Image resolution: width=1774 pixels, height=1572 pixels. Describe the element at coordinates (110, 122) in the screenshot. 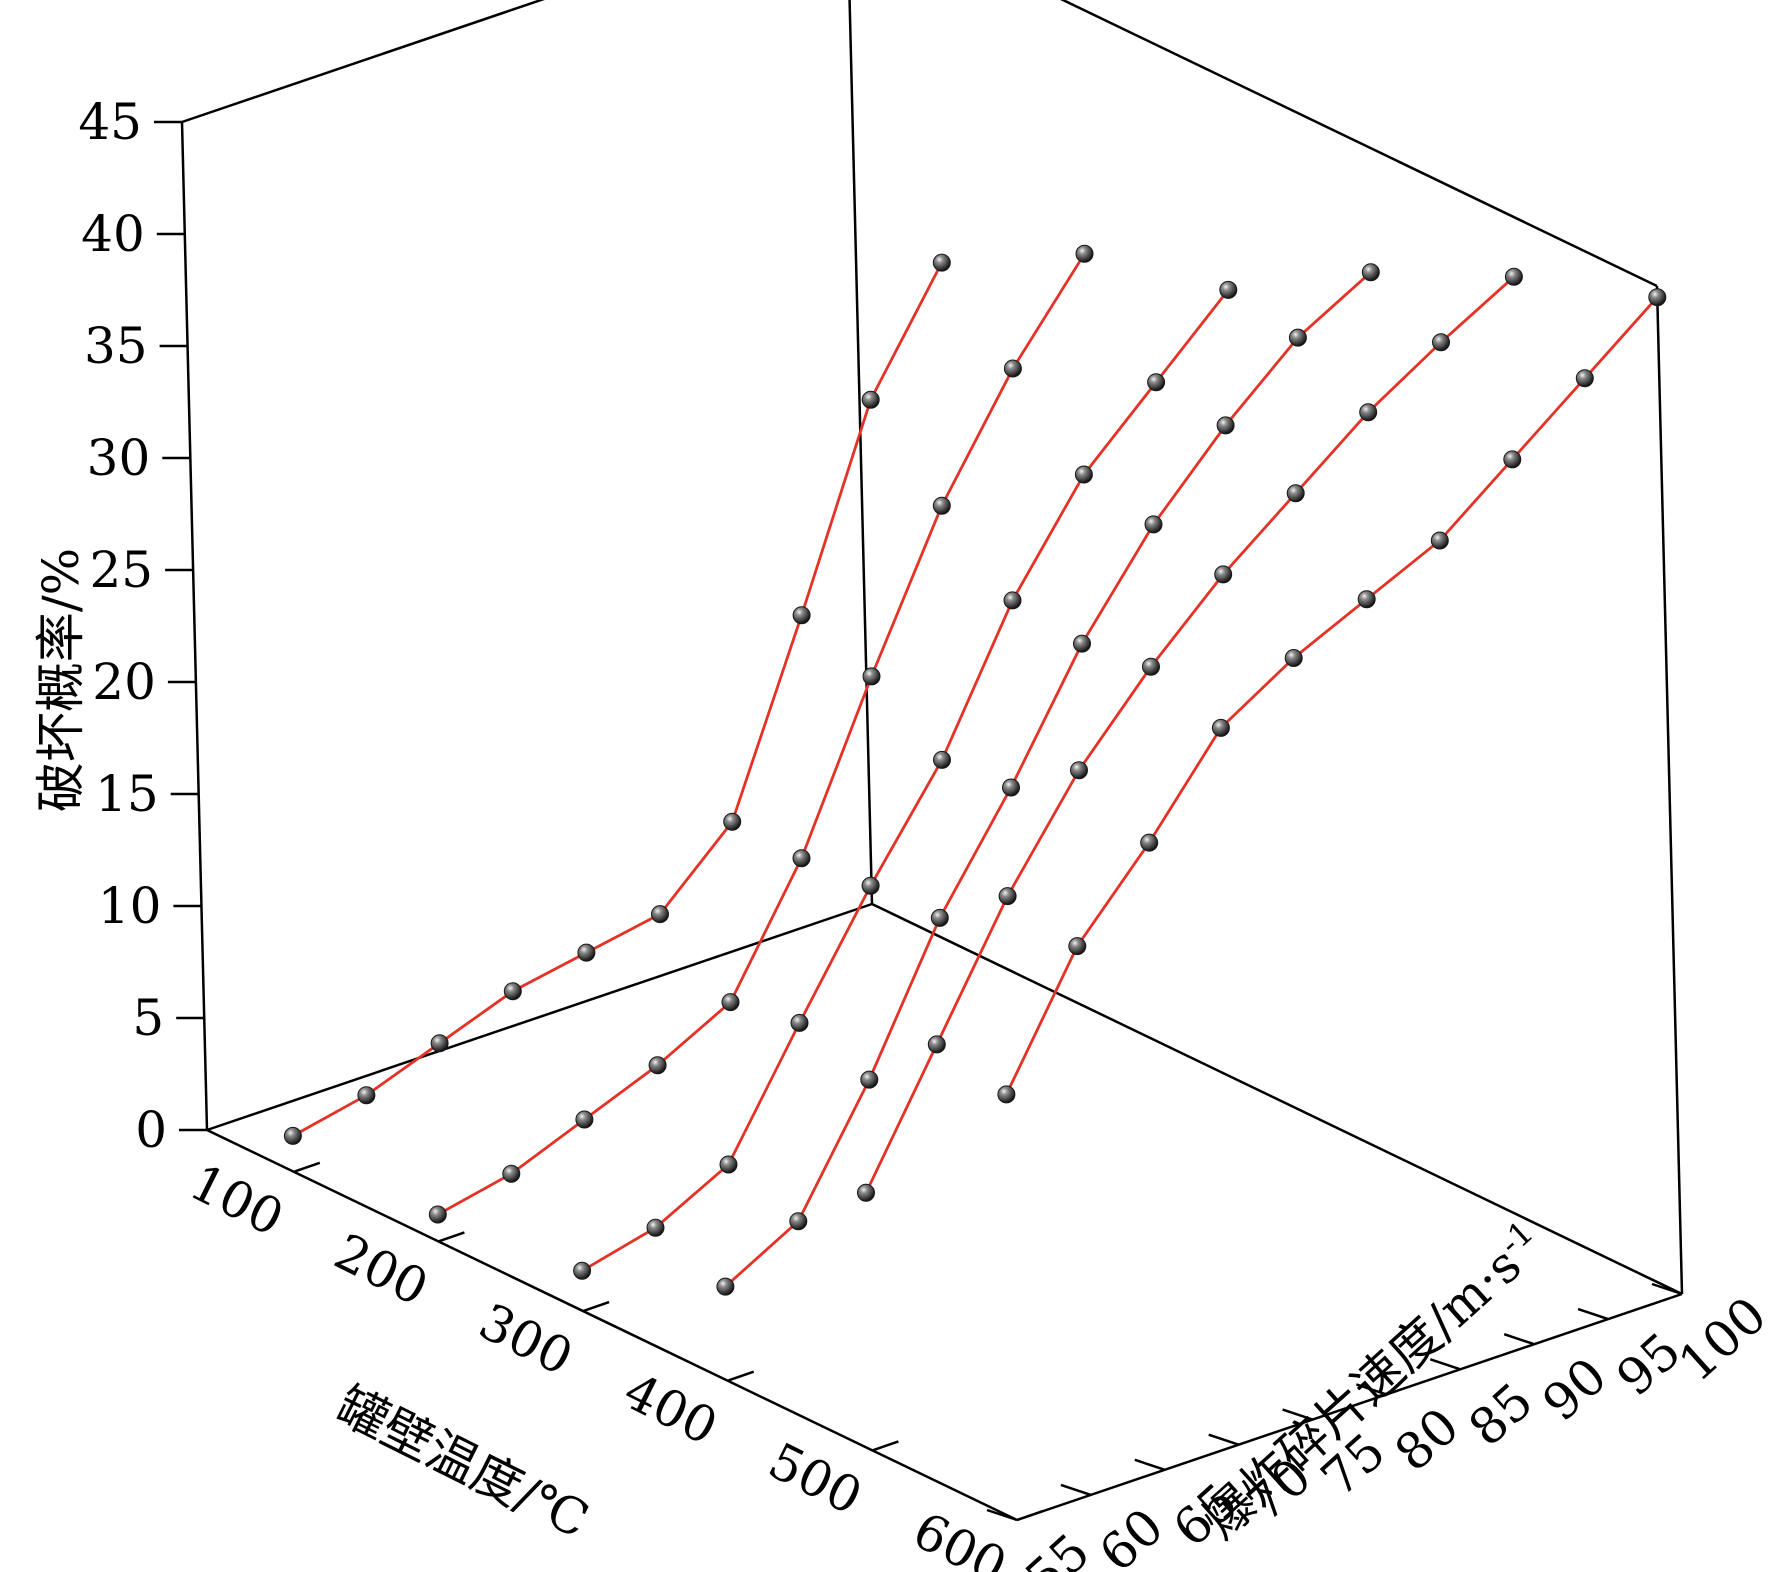

I see `z-tick-label: 45` at that location.